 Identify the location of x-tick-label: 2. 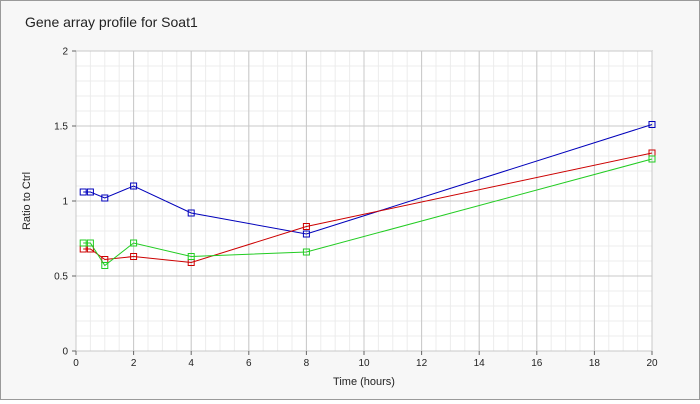
(134, 363).